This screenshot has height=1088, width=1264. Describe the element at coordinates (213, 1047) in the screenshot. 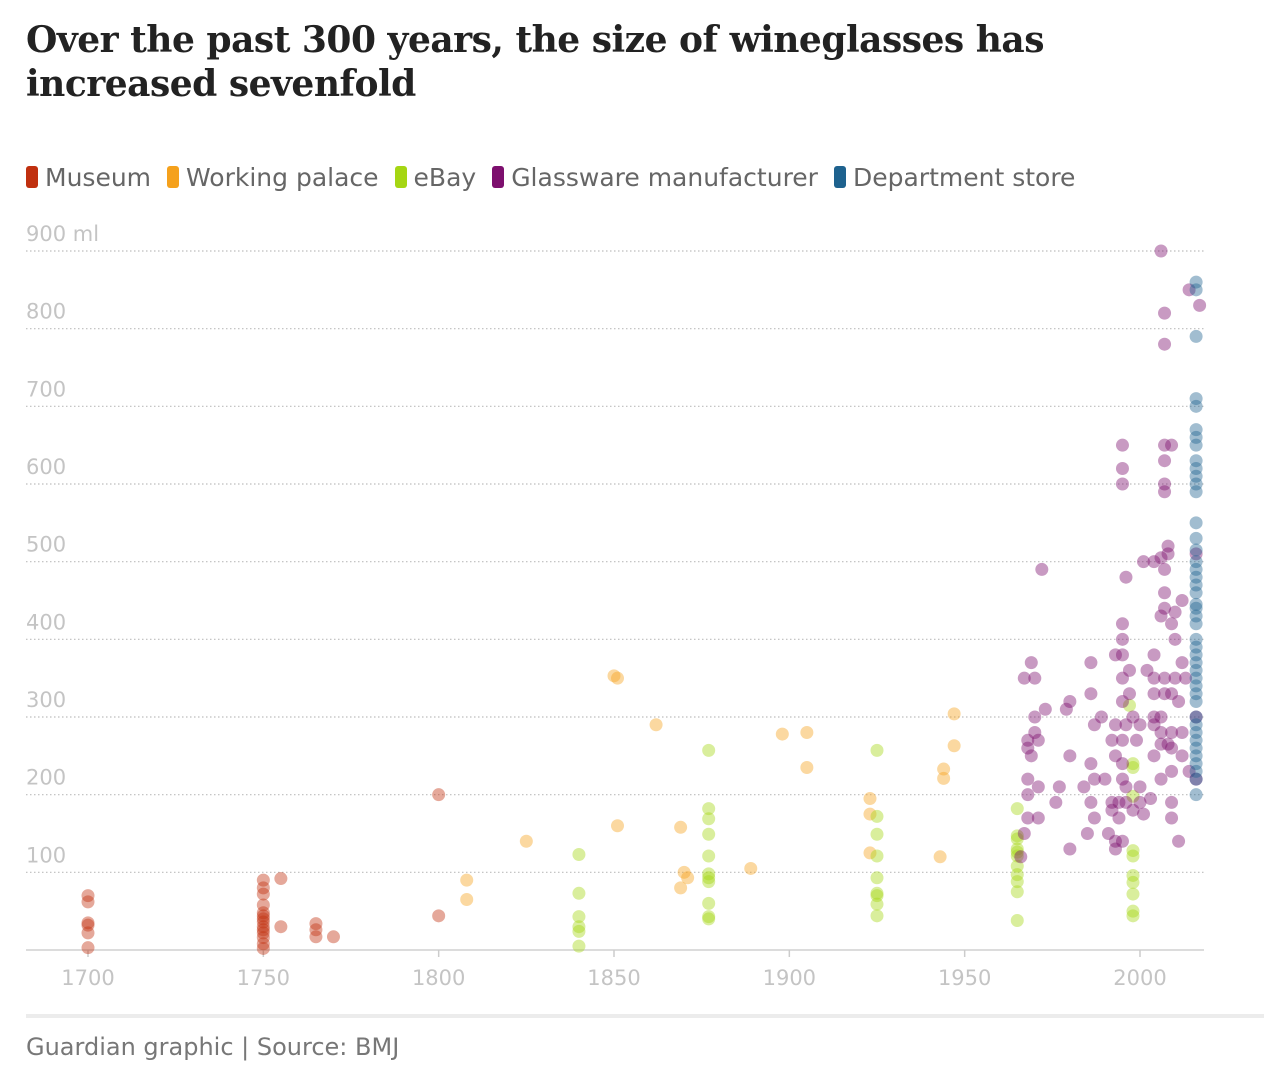

I see `source-credit: Guardian graphic | Source: BMJ` at that location.